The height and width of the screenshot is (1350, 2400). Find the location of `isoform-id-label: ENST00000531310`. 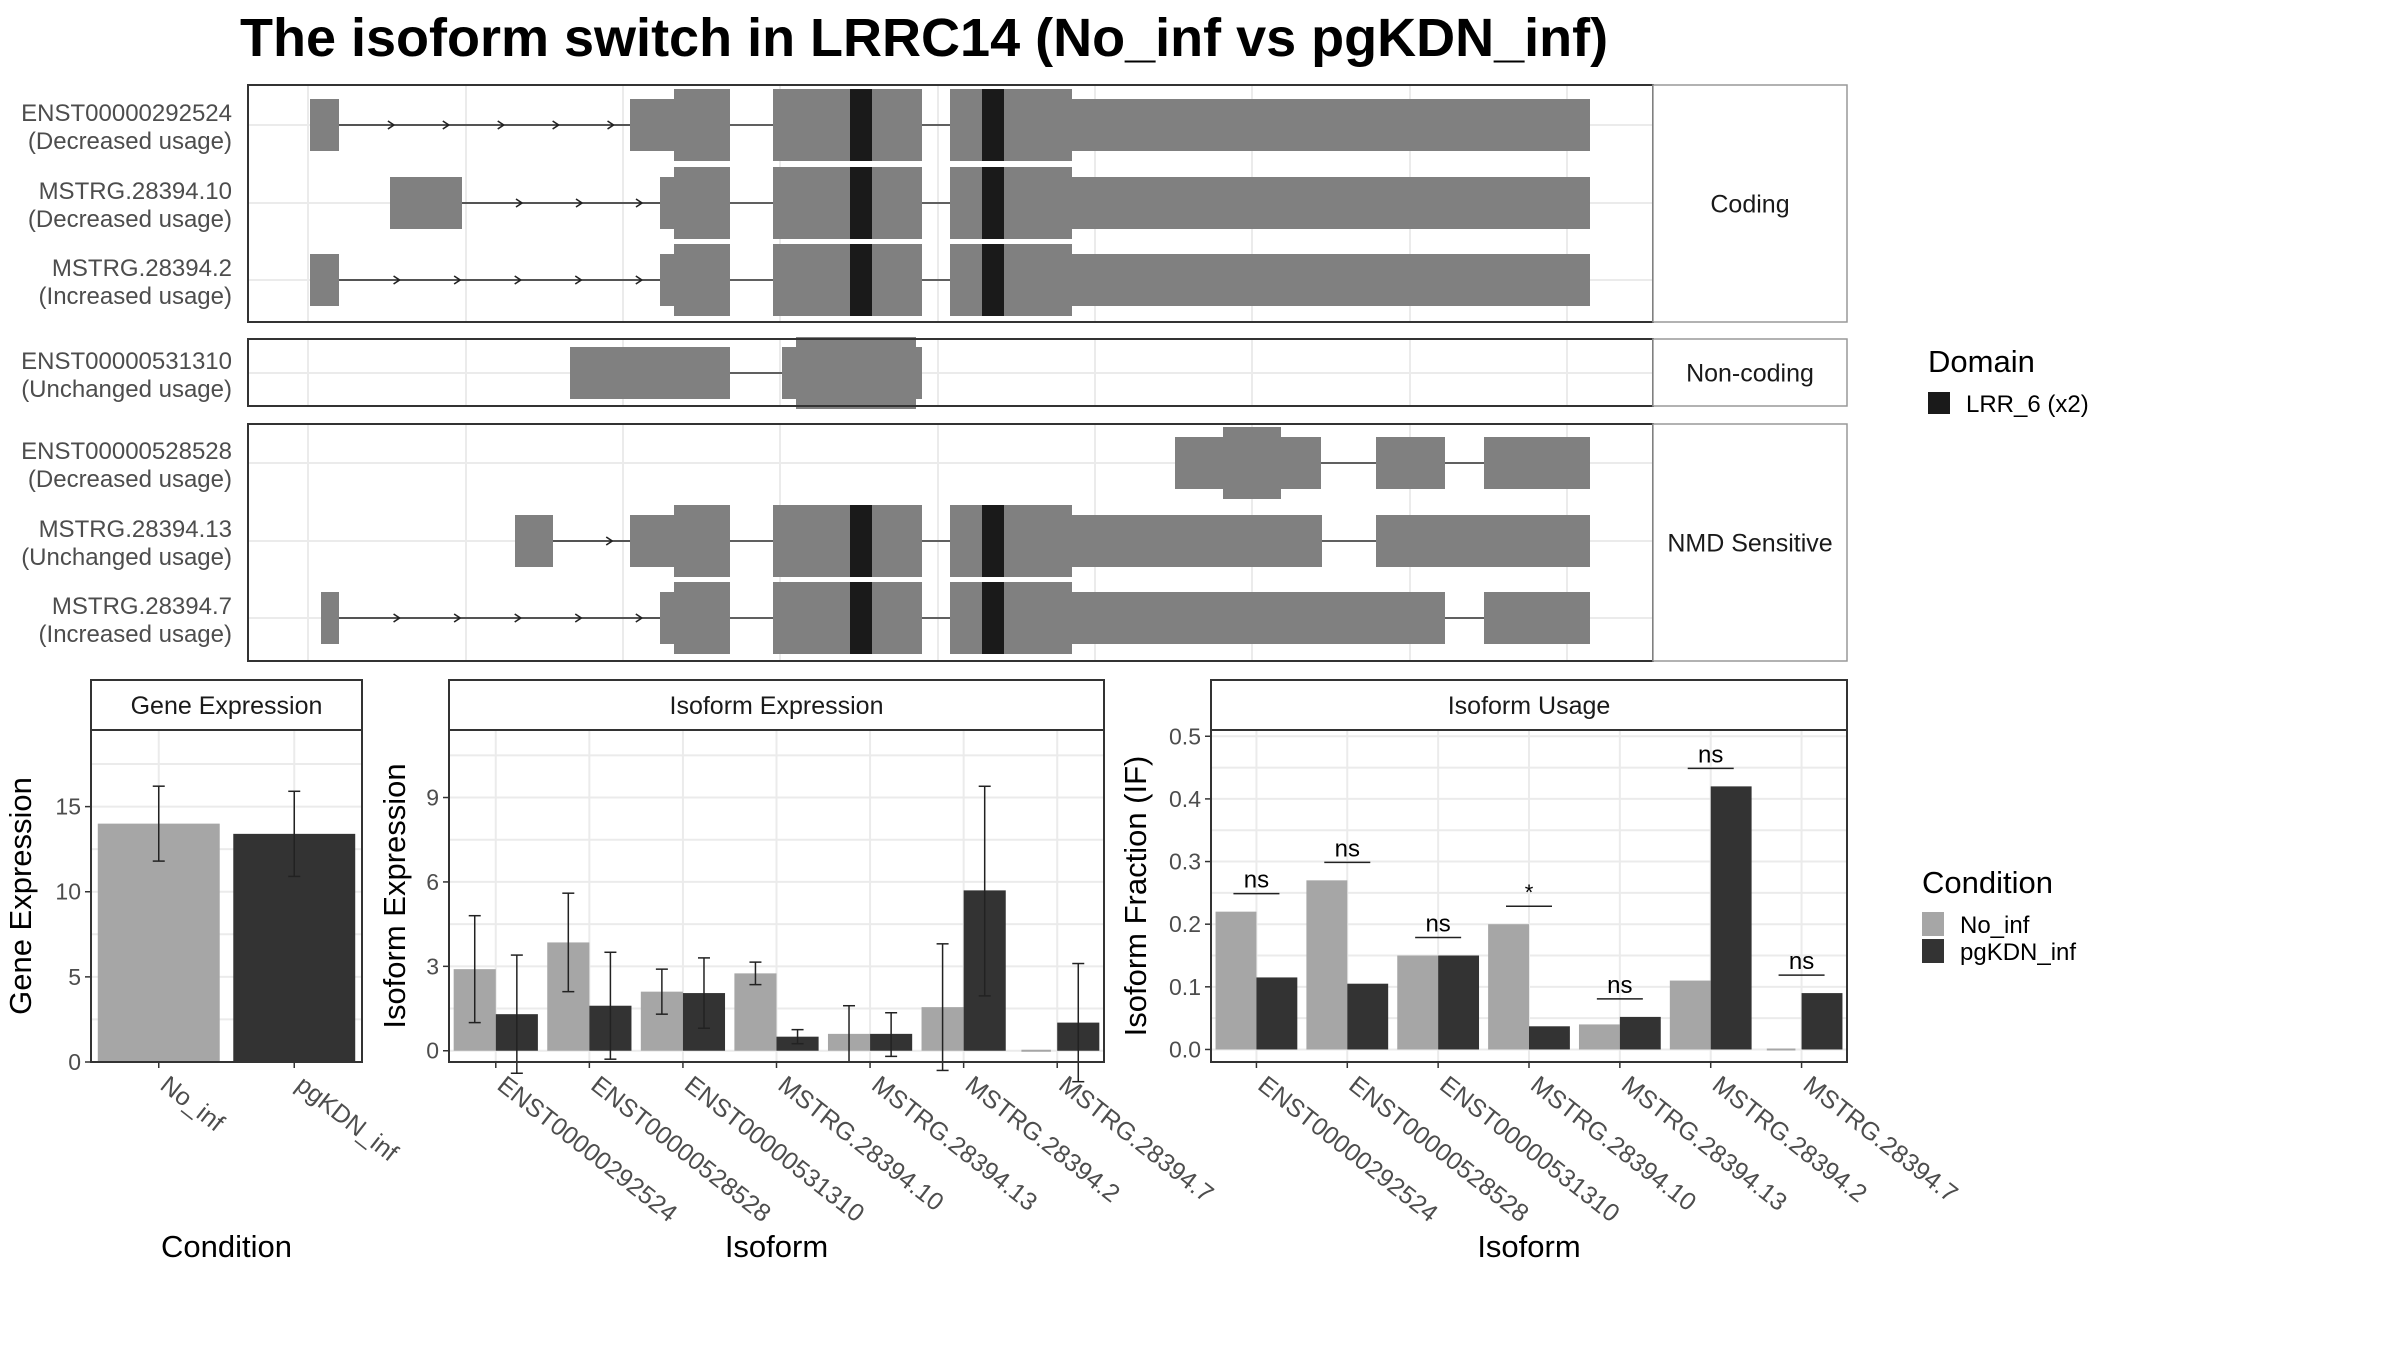

isoform-id-label: ENST00000531310 is located at coordinates (126, 361).